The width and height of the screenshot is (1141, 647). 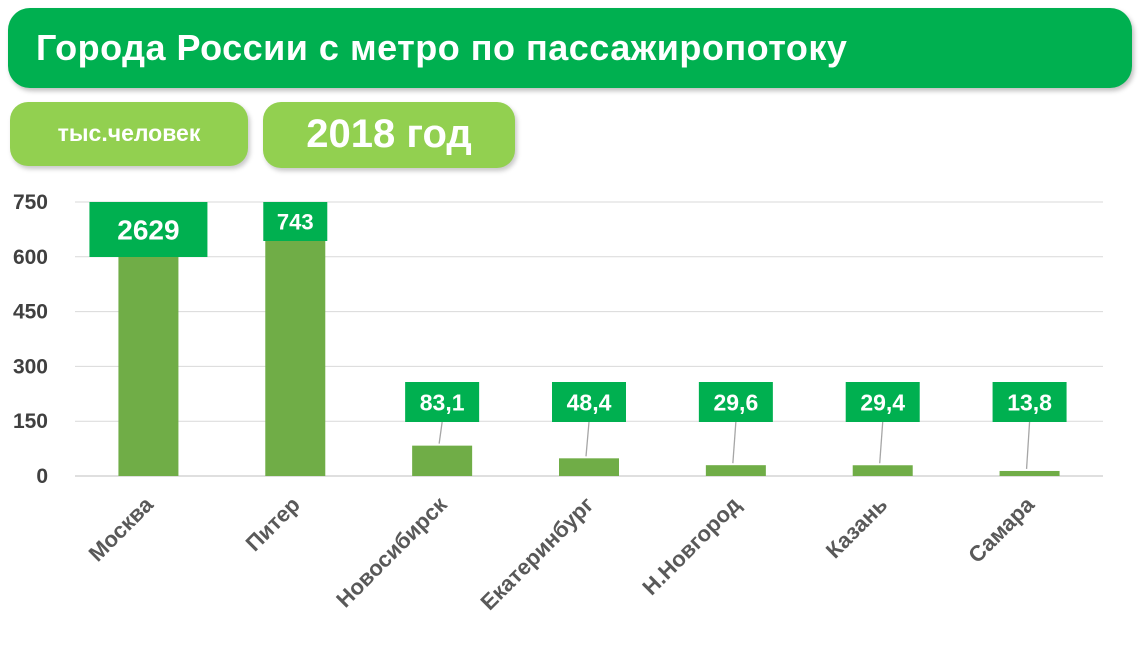 I want to click on data-label: 29,4, so click(x=882, y=402).